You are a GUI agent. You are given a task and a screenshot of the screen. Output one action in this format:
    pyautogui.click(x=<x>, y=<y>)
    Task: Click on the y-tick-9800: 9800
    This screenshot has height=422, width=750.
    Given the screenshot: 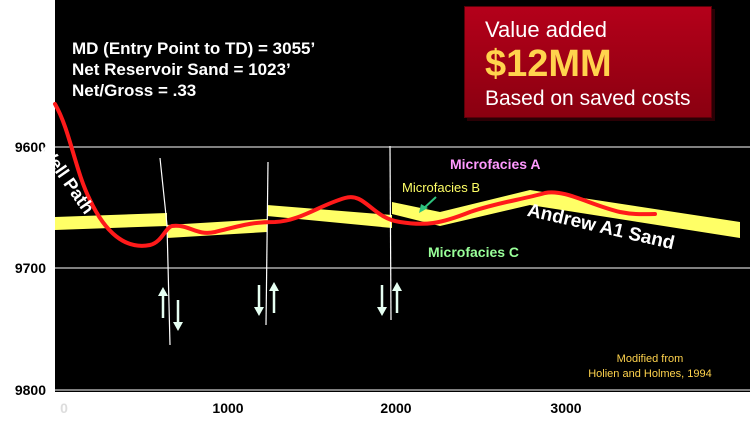 What is the action you would take?
    pyautogui.click(x=30, y=390)
    